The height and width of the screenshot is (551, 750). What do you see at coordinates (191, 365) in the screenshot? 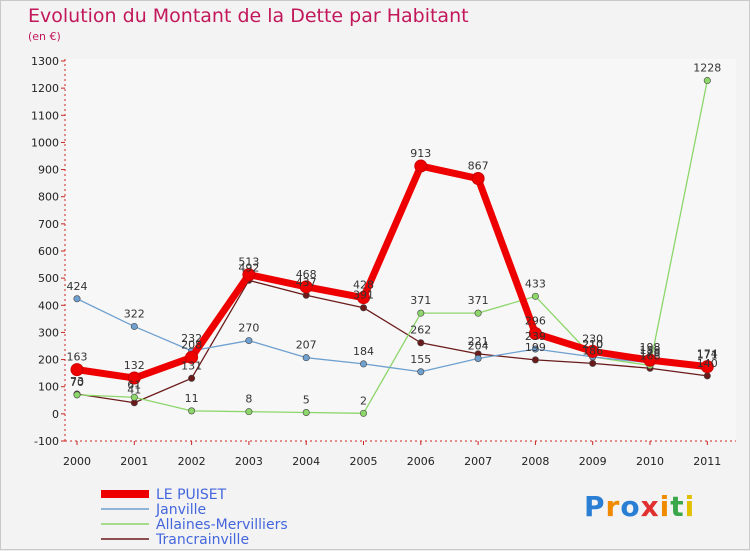
I see `data-label: 131` at bounding box center [191, 365].